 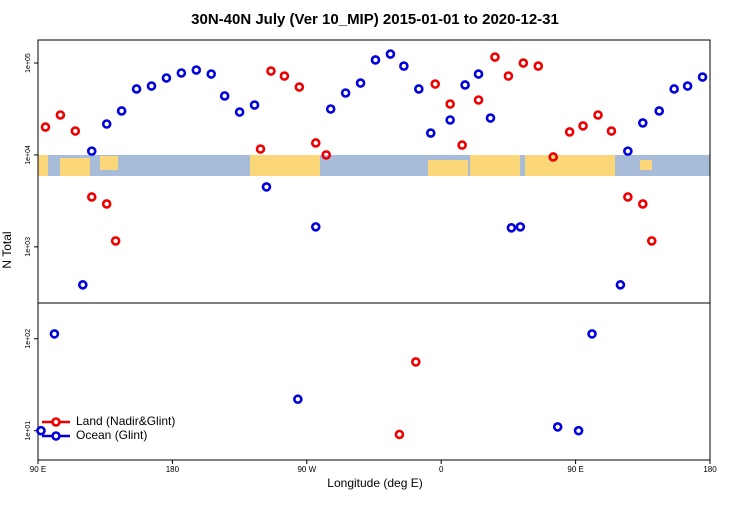 I want to click on legend: Land (Nadir&Glint)Ocean (Glint), so click(x=108, y=428).